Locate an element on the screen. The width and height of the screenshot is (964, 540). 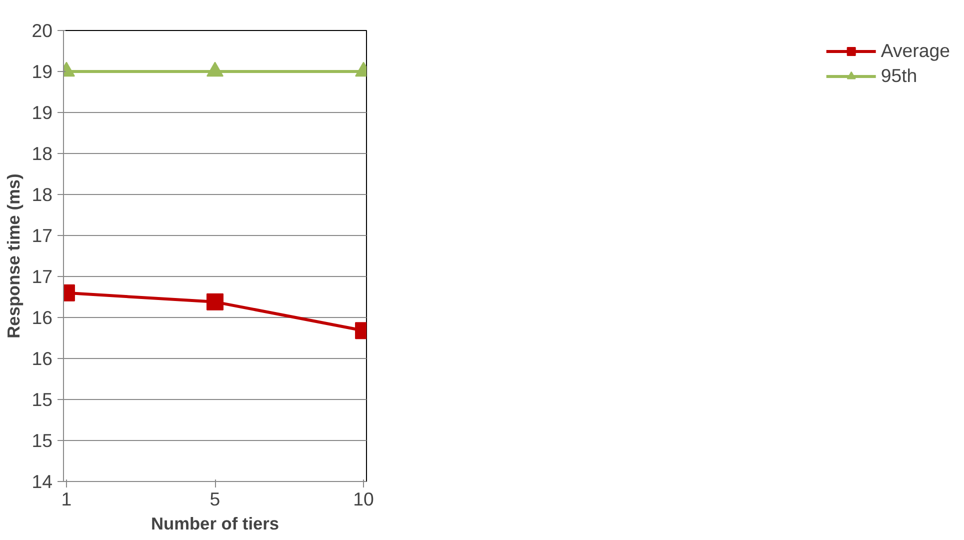
y-tick-label: 20 is located at coordinates (42, 30).